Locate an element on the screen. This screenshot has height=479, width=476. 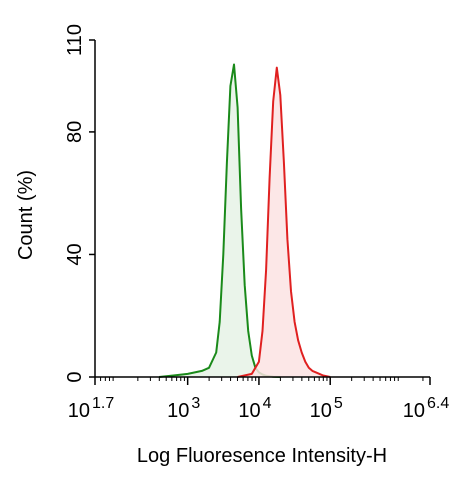
x-tick-label: 10 1.7 is located at coordinates (91, 408).